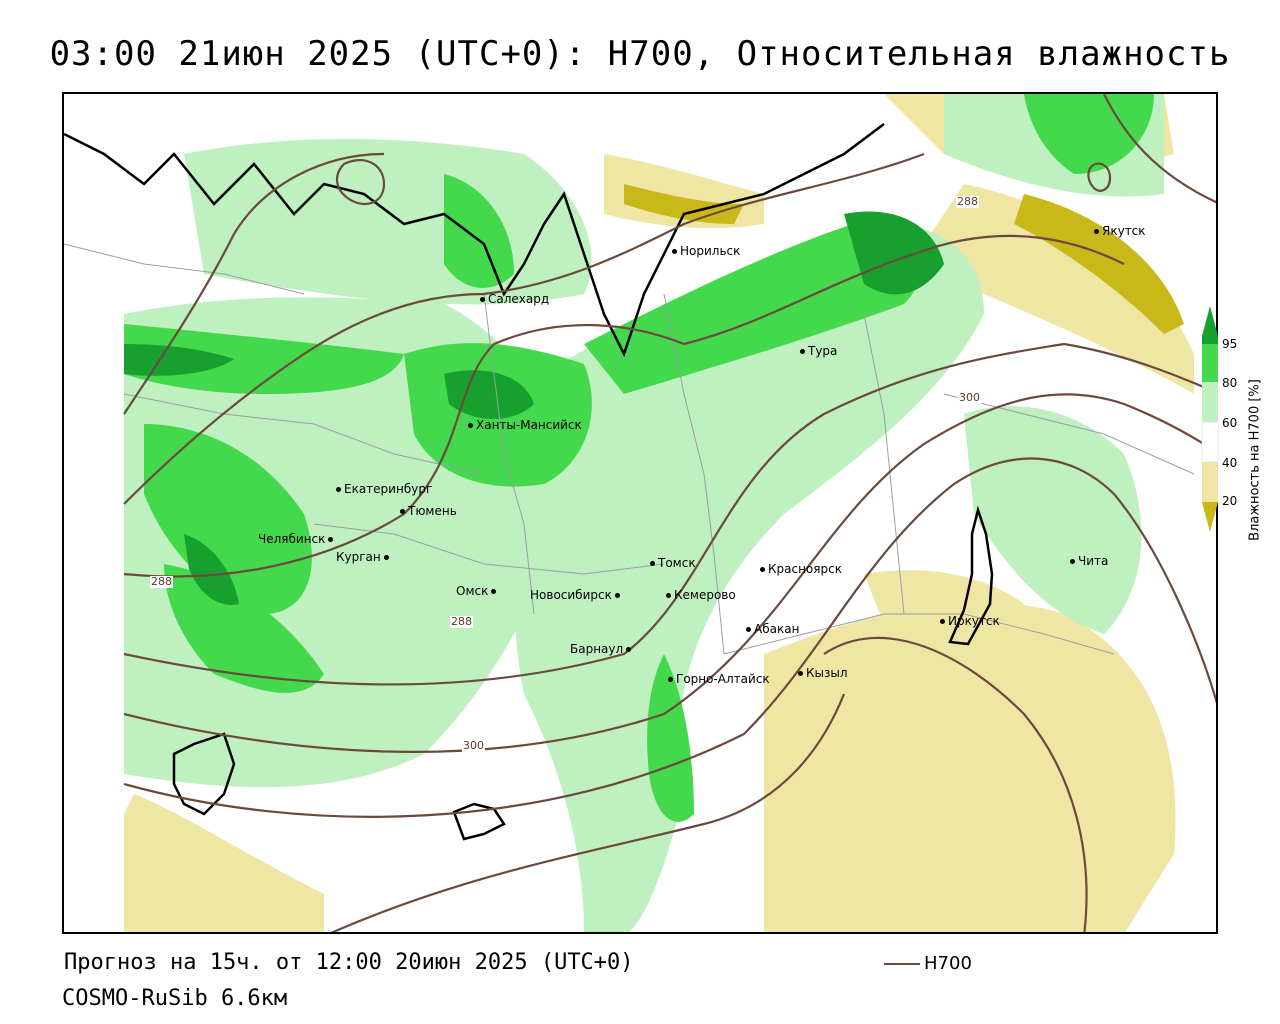 The width and height of the screenshot is (1280, 1024). What do you see at coordinates (1093, 561) in the screenshot?
I see `city-label: Чита` at bounding box center [1093, 561].